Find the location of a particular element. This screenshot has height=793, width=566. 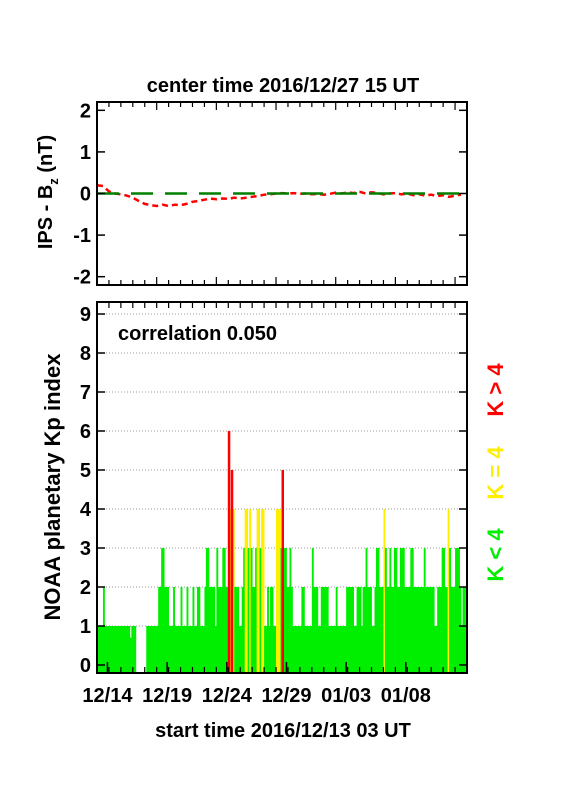

kp-x-tick-label: 12/29 is located at coordinates (286, 696).